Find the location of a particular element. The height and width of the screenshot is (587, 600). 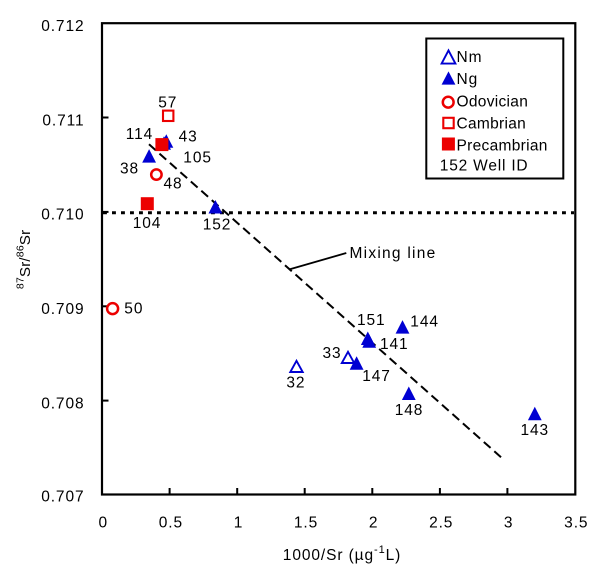

svg-text: 48 is located at coordinates (173, 184).